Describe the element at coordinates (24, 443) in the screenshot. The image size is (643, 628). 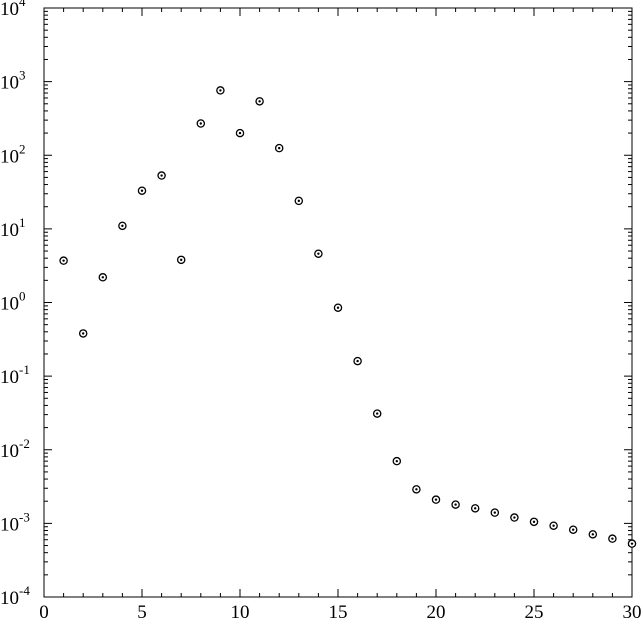
I see `y-tick-label-exponent: -2` at that location.